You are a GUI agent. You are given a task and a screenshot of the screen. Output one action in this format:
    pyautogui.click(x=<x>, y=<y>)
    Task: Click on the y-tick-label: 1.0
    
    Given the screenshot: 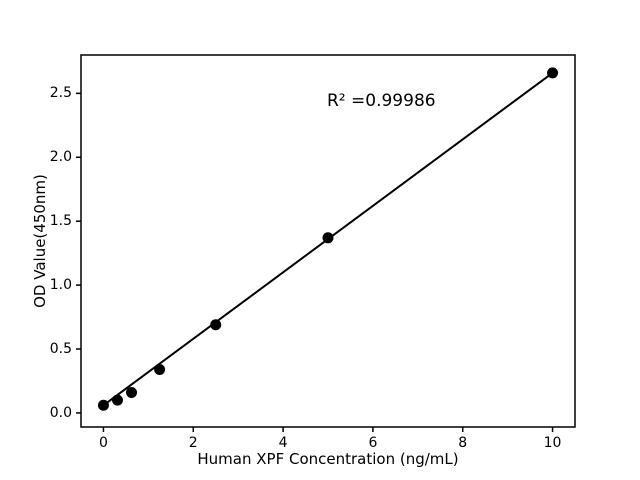 What is the action you would take?
    pyautogui.click(x=60, y=285)
    